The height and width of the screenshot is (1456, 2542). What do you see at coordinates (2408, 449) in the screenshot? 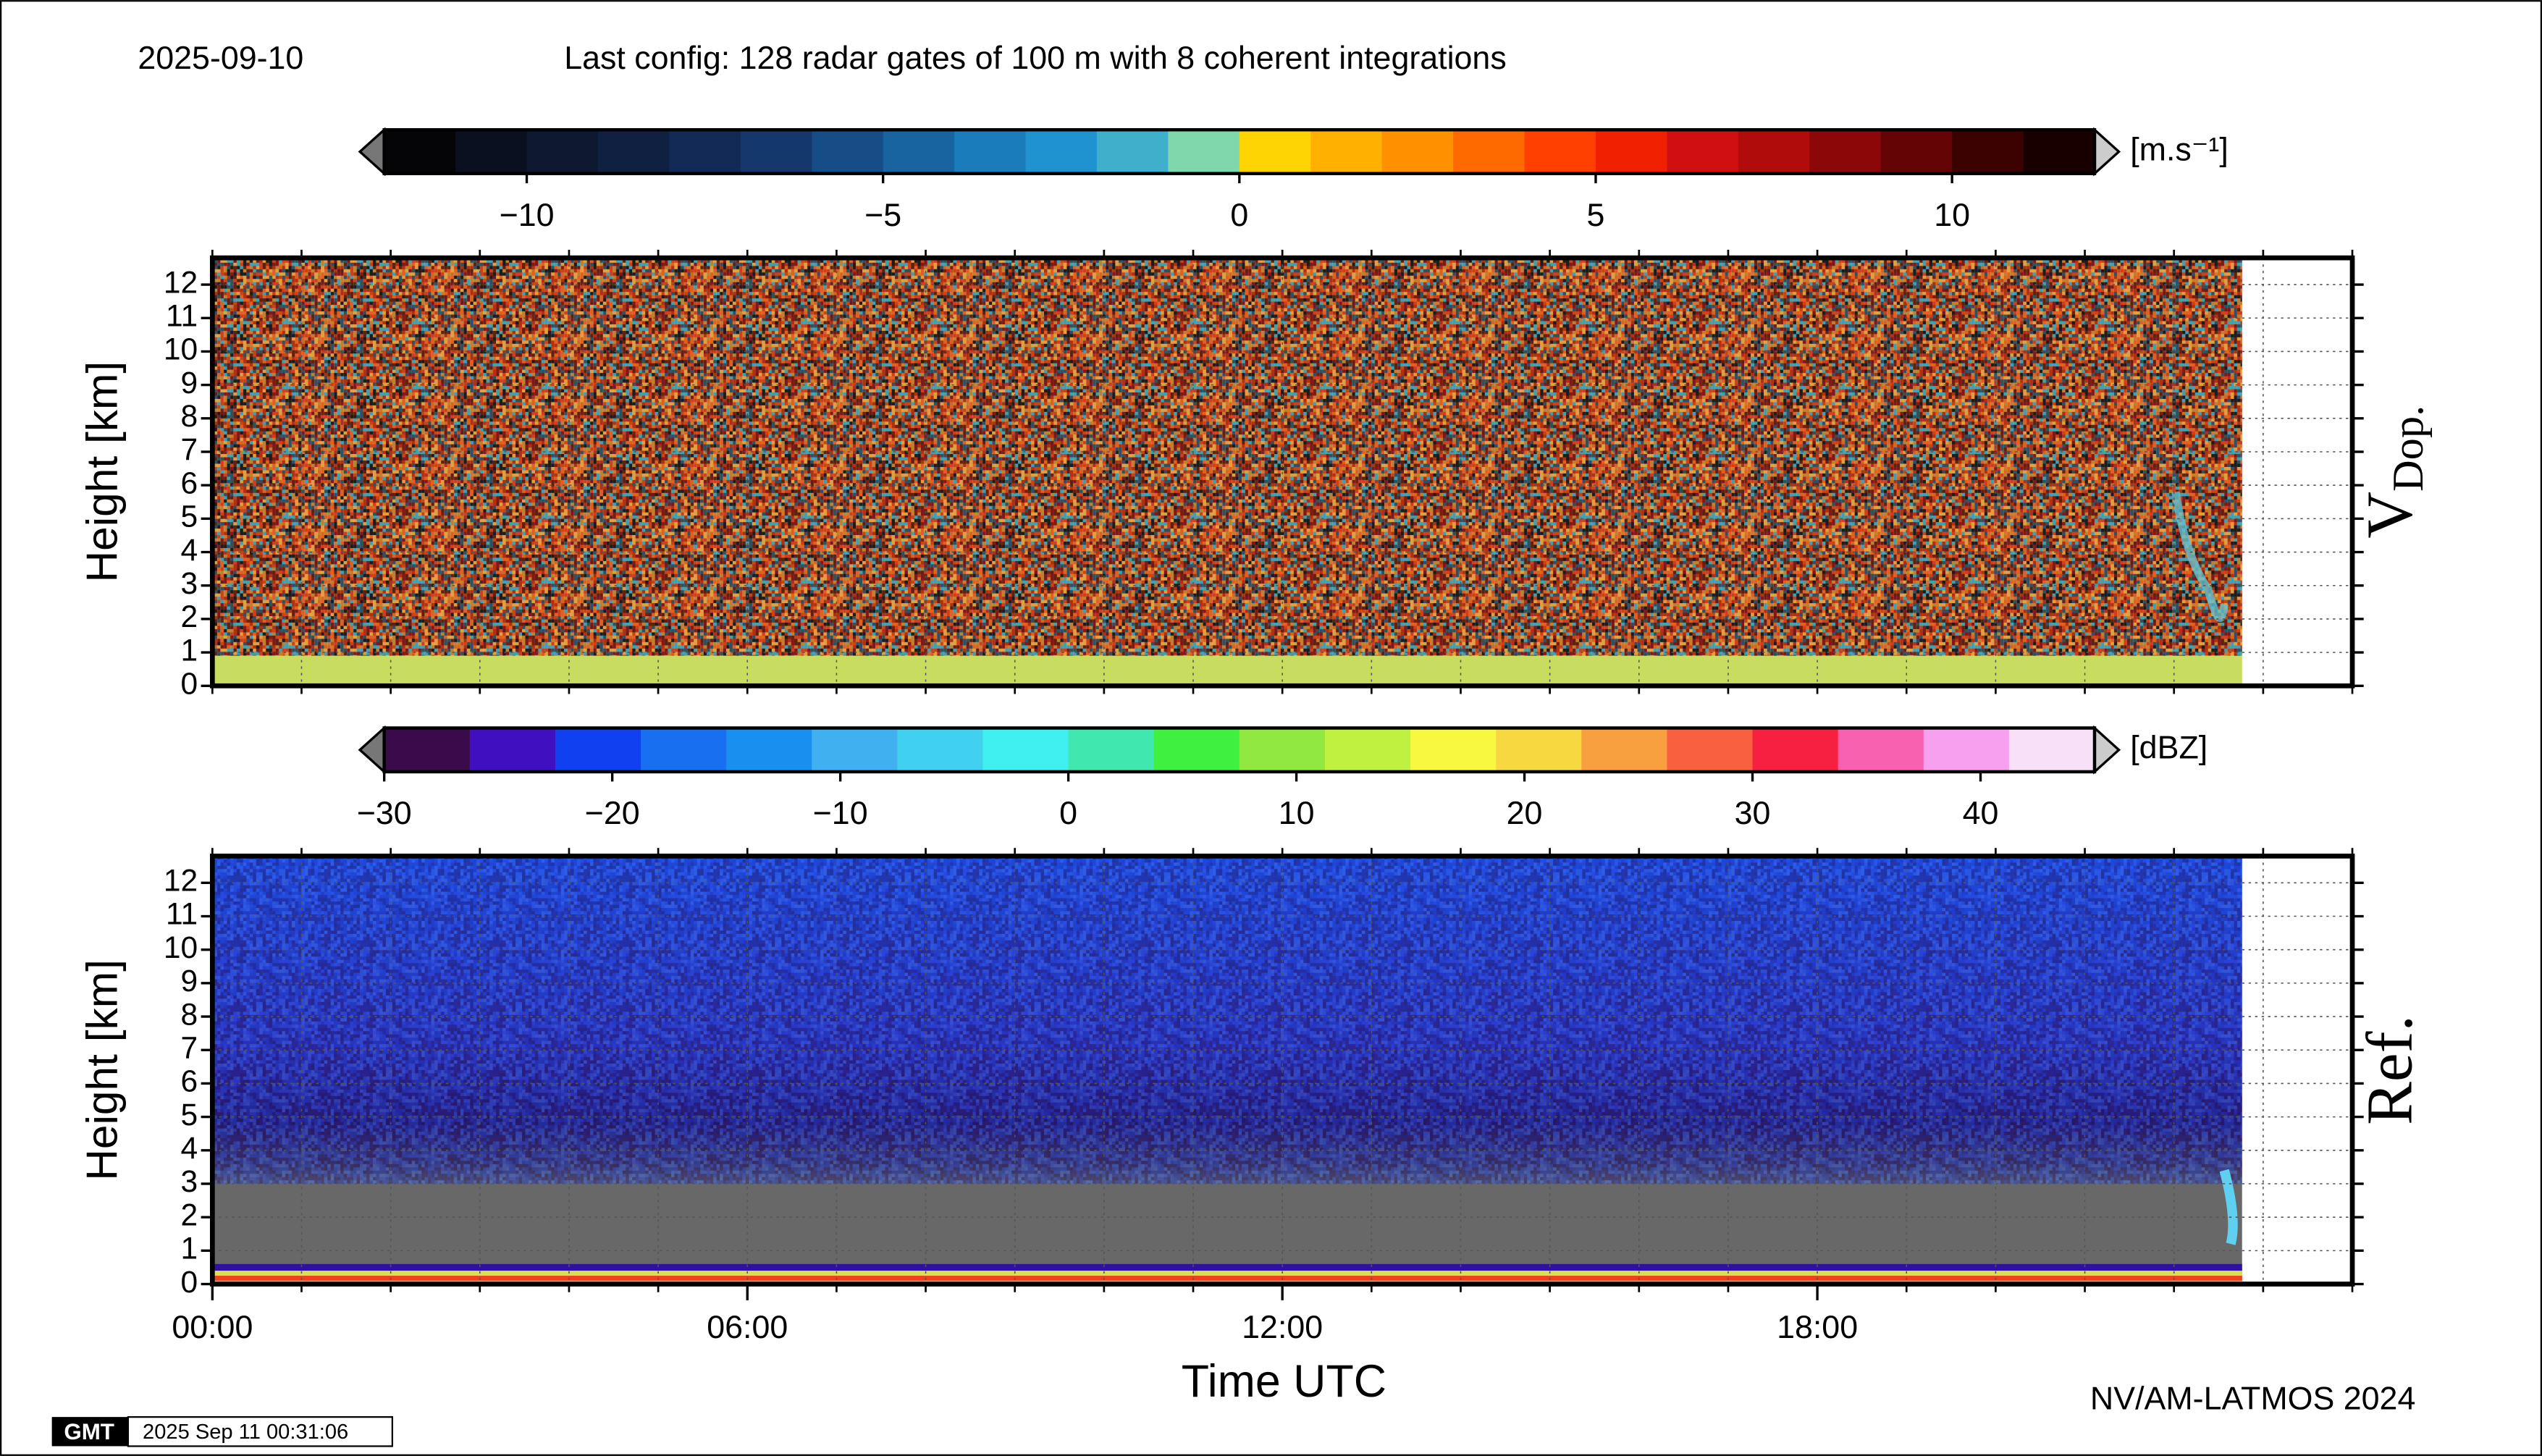
I see `panel-label-sub: Dop.` at bounding box center [2408, 449].